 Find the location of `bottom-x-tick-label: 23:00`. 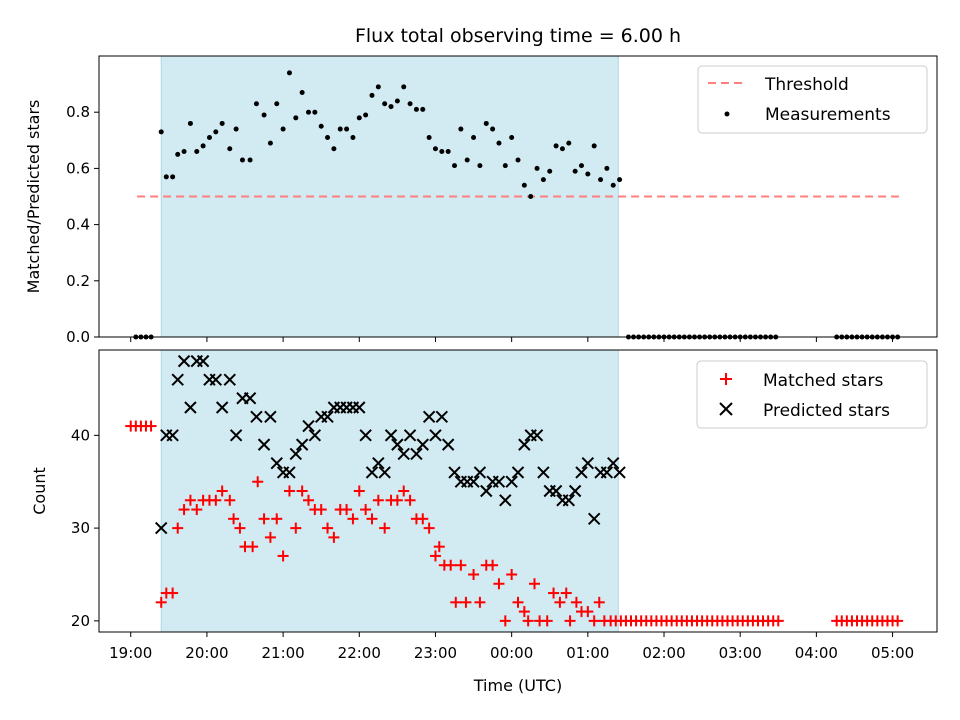

bottom-x-tick-label: 23:00 is located at coordinates (435, 653).